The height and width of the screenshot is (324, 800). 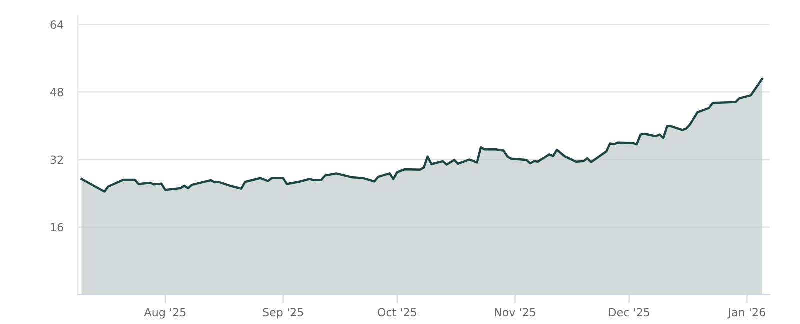 What do you see at coordinates (57, 25) in the screenshot?
I see `y-tick-label: 64` at bounding box center [57, 25].